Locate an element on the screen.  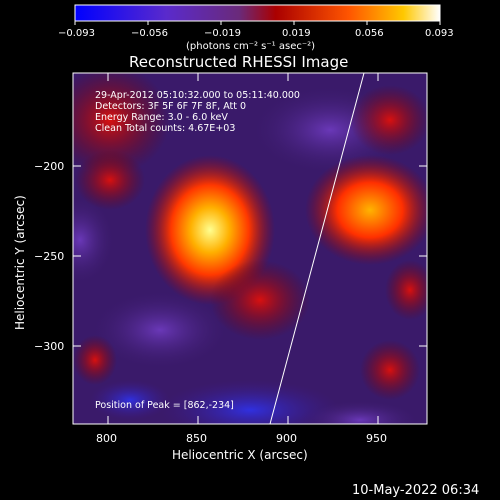
y-tick-label: −300 is located at coordinates (49, 346).